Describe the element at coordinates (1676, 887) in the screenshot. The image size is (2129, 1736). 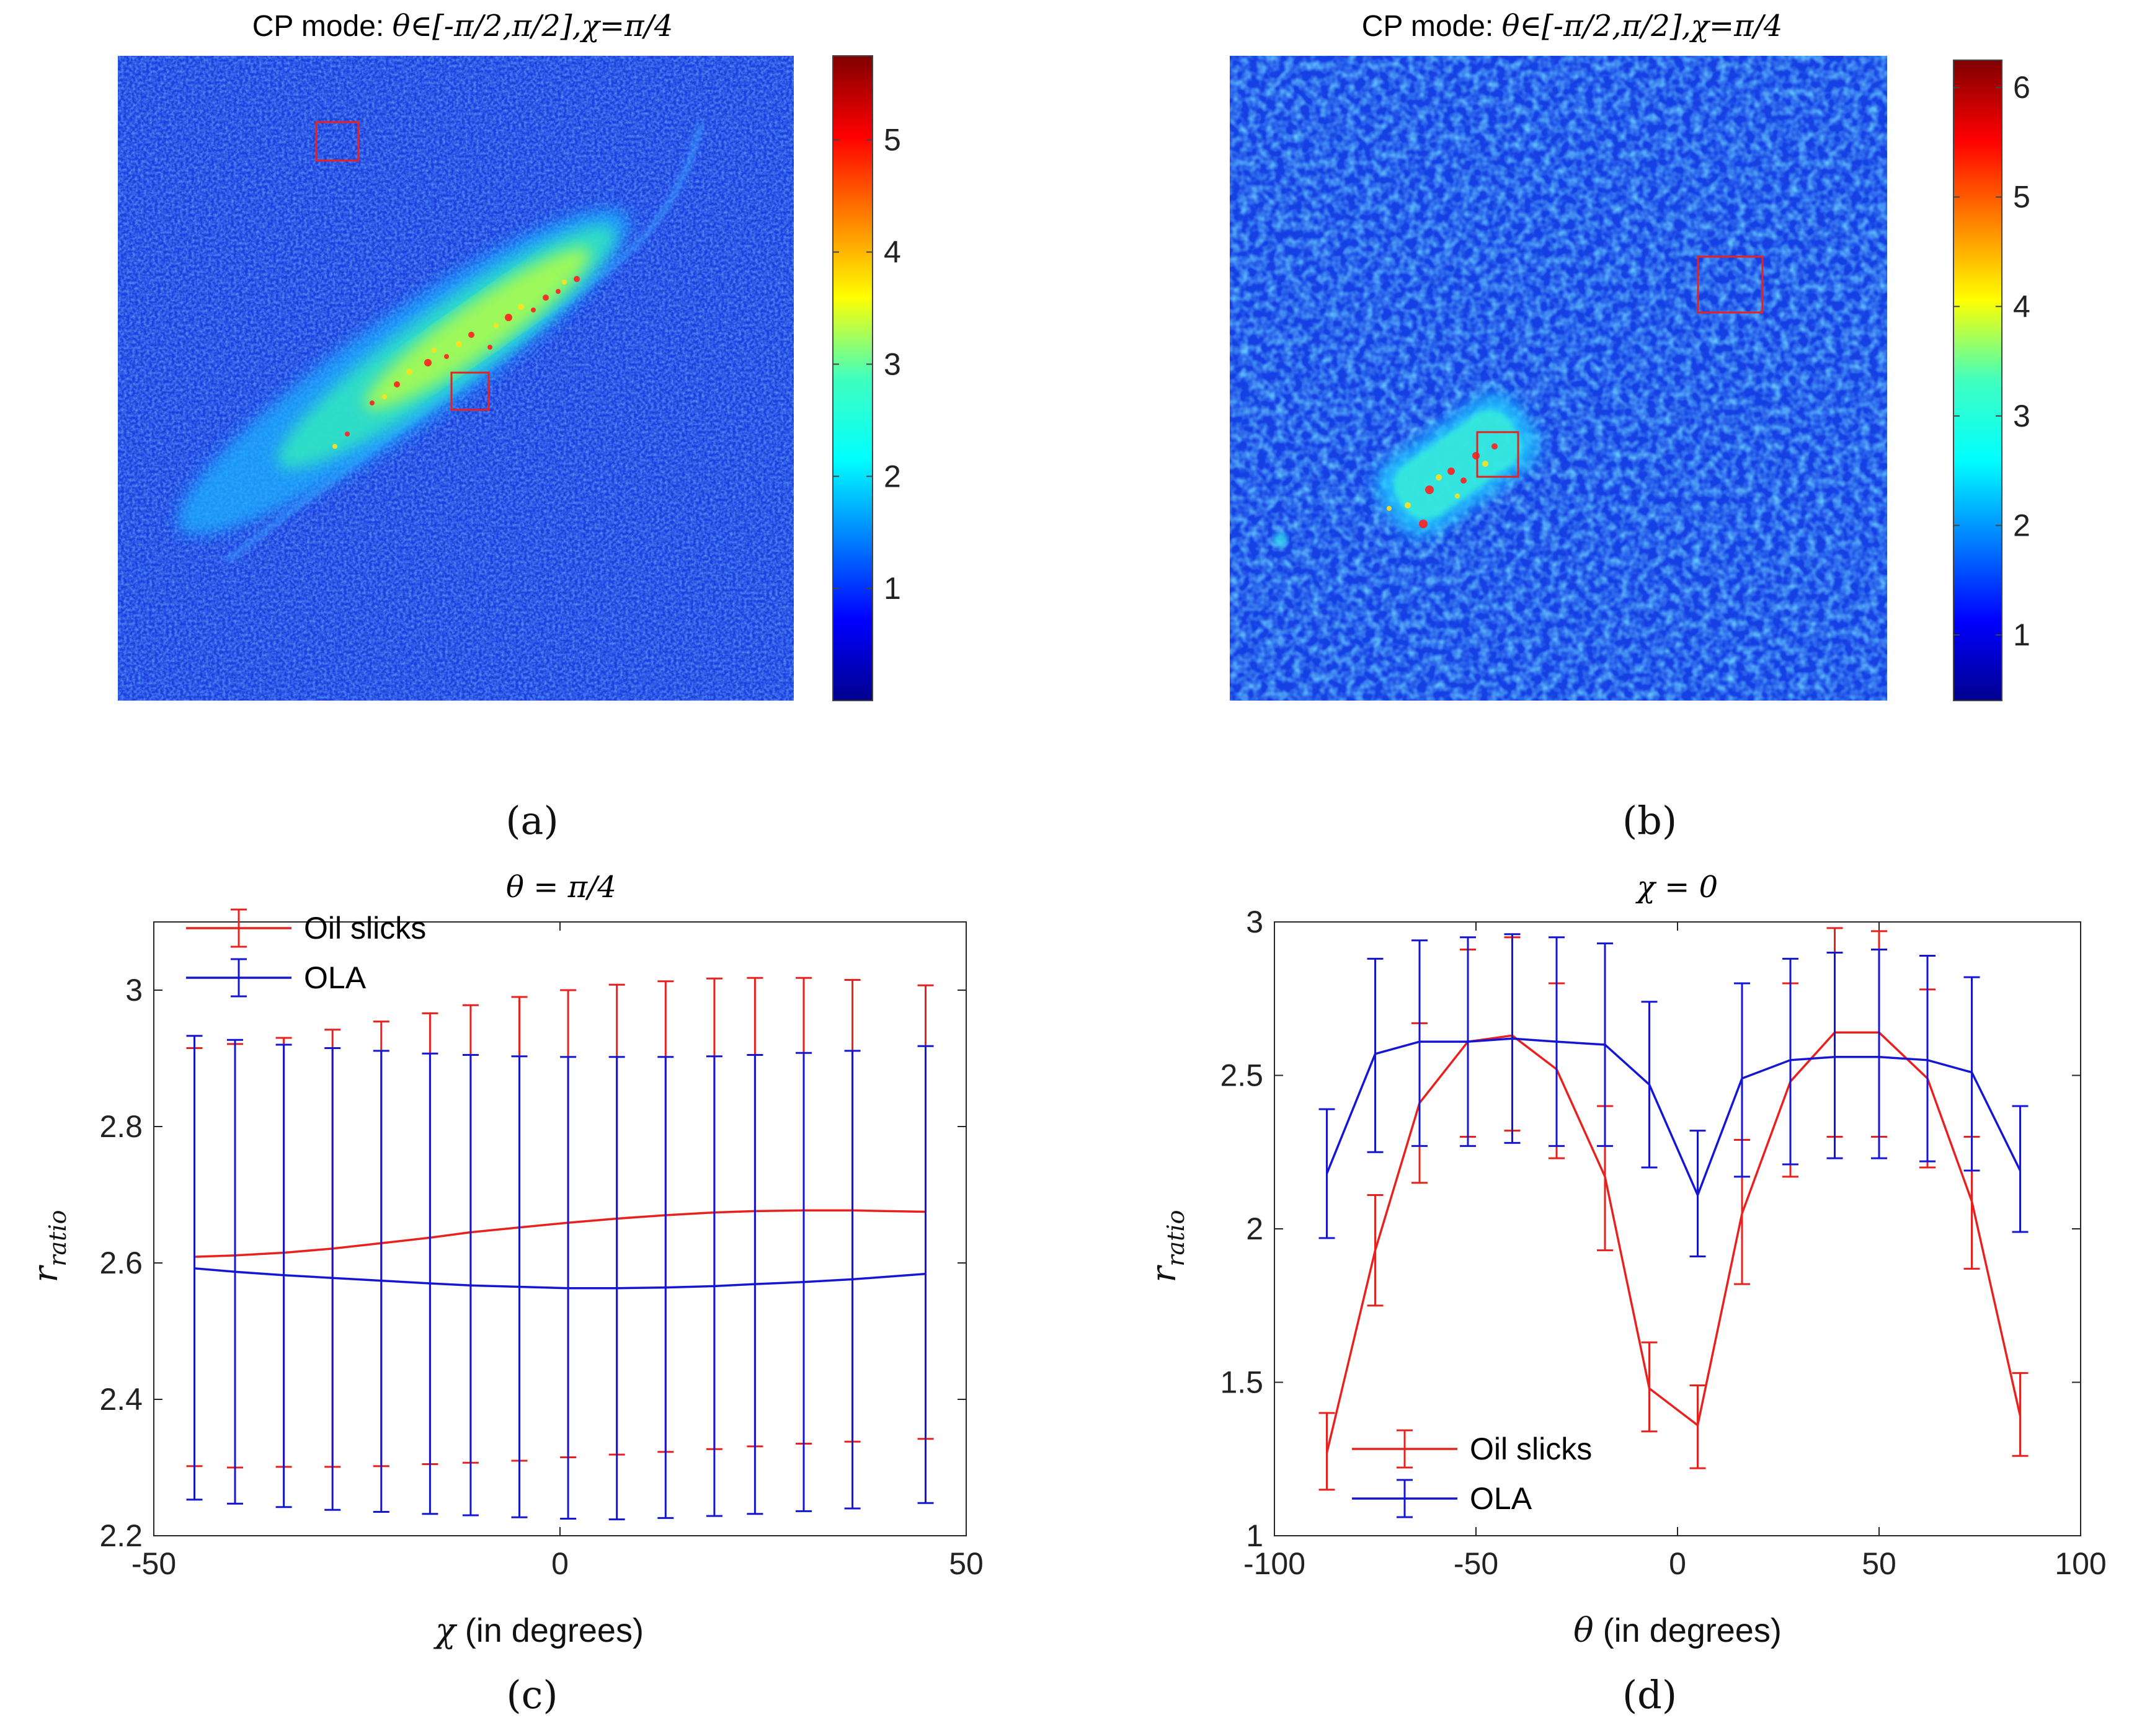
I see `panel-d-title: χ = 0` at that location.